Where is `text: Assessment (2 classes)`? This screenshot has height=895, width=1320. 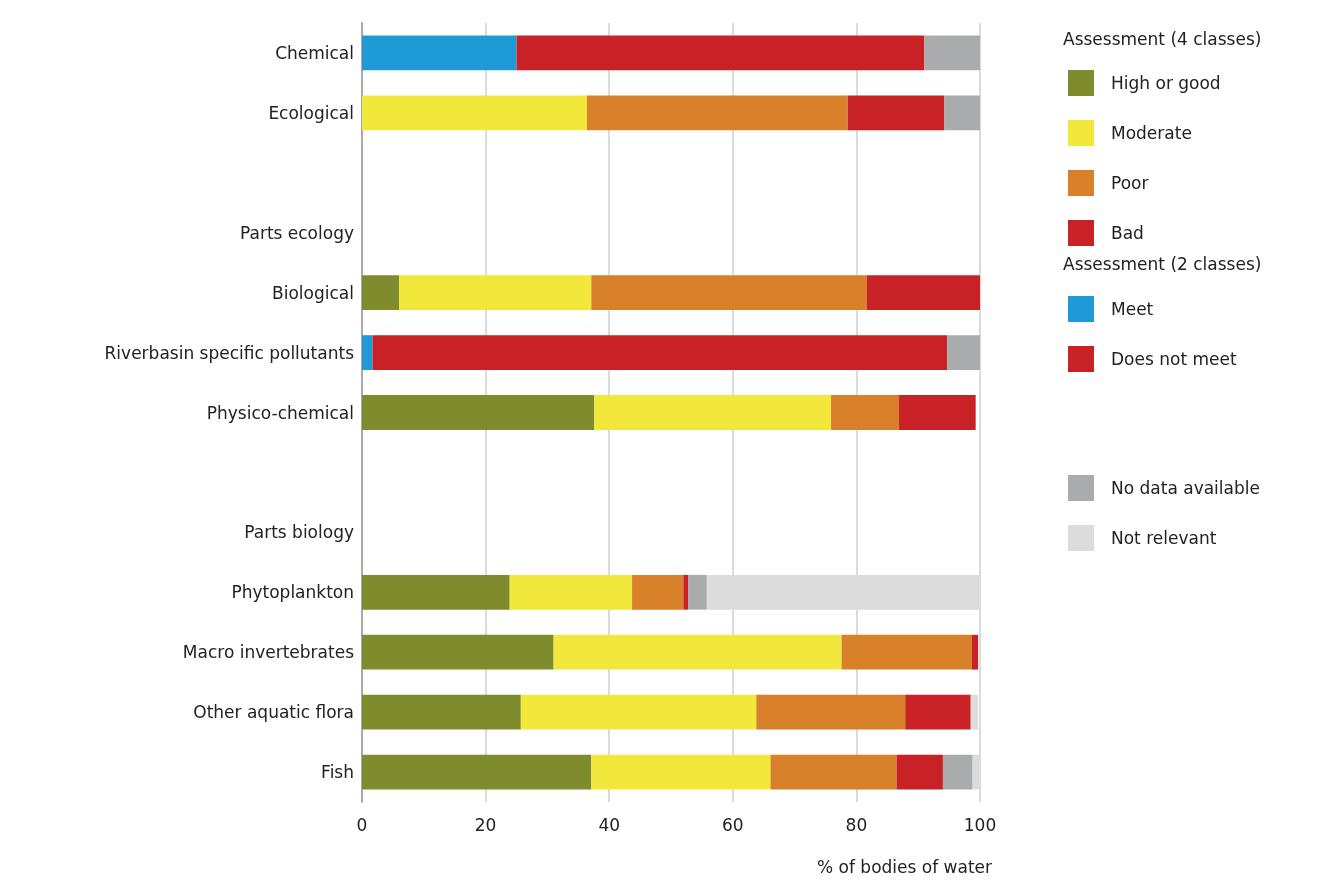 text: Assessment (2 classes) is located at coordinates (1162, 263).